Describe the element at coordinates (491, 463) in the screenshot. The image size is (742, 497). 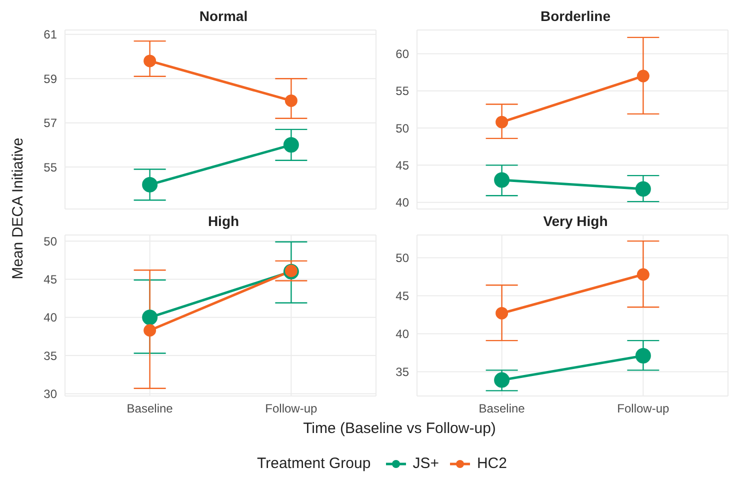
I see `legend-label: HC2` at that location.